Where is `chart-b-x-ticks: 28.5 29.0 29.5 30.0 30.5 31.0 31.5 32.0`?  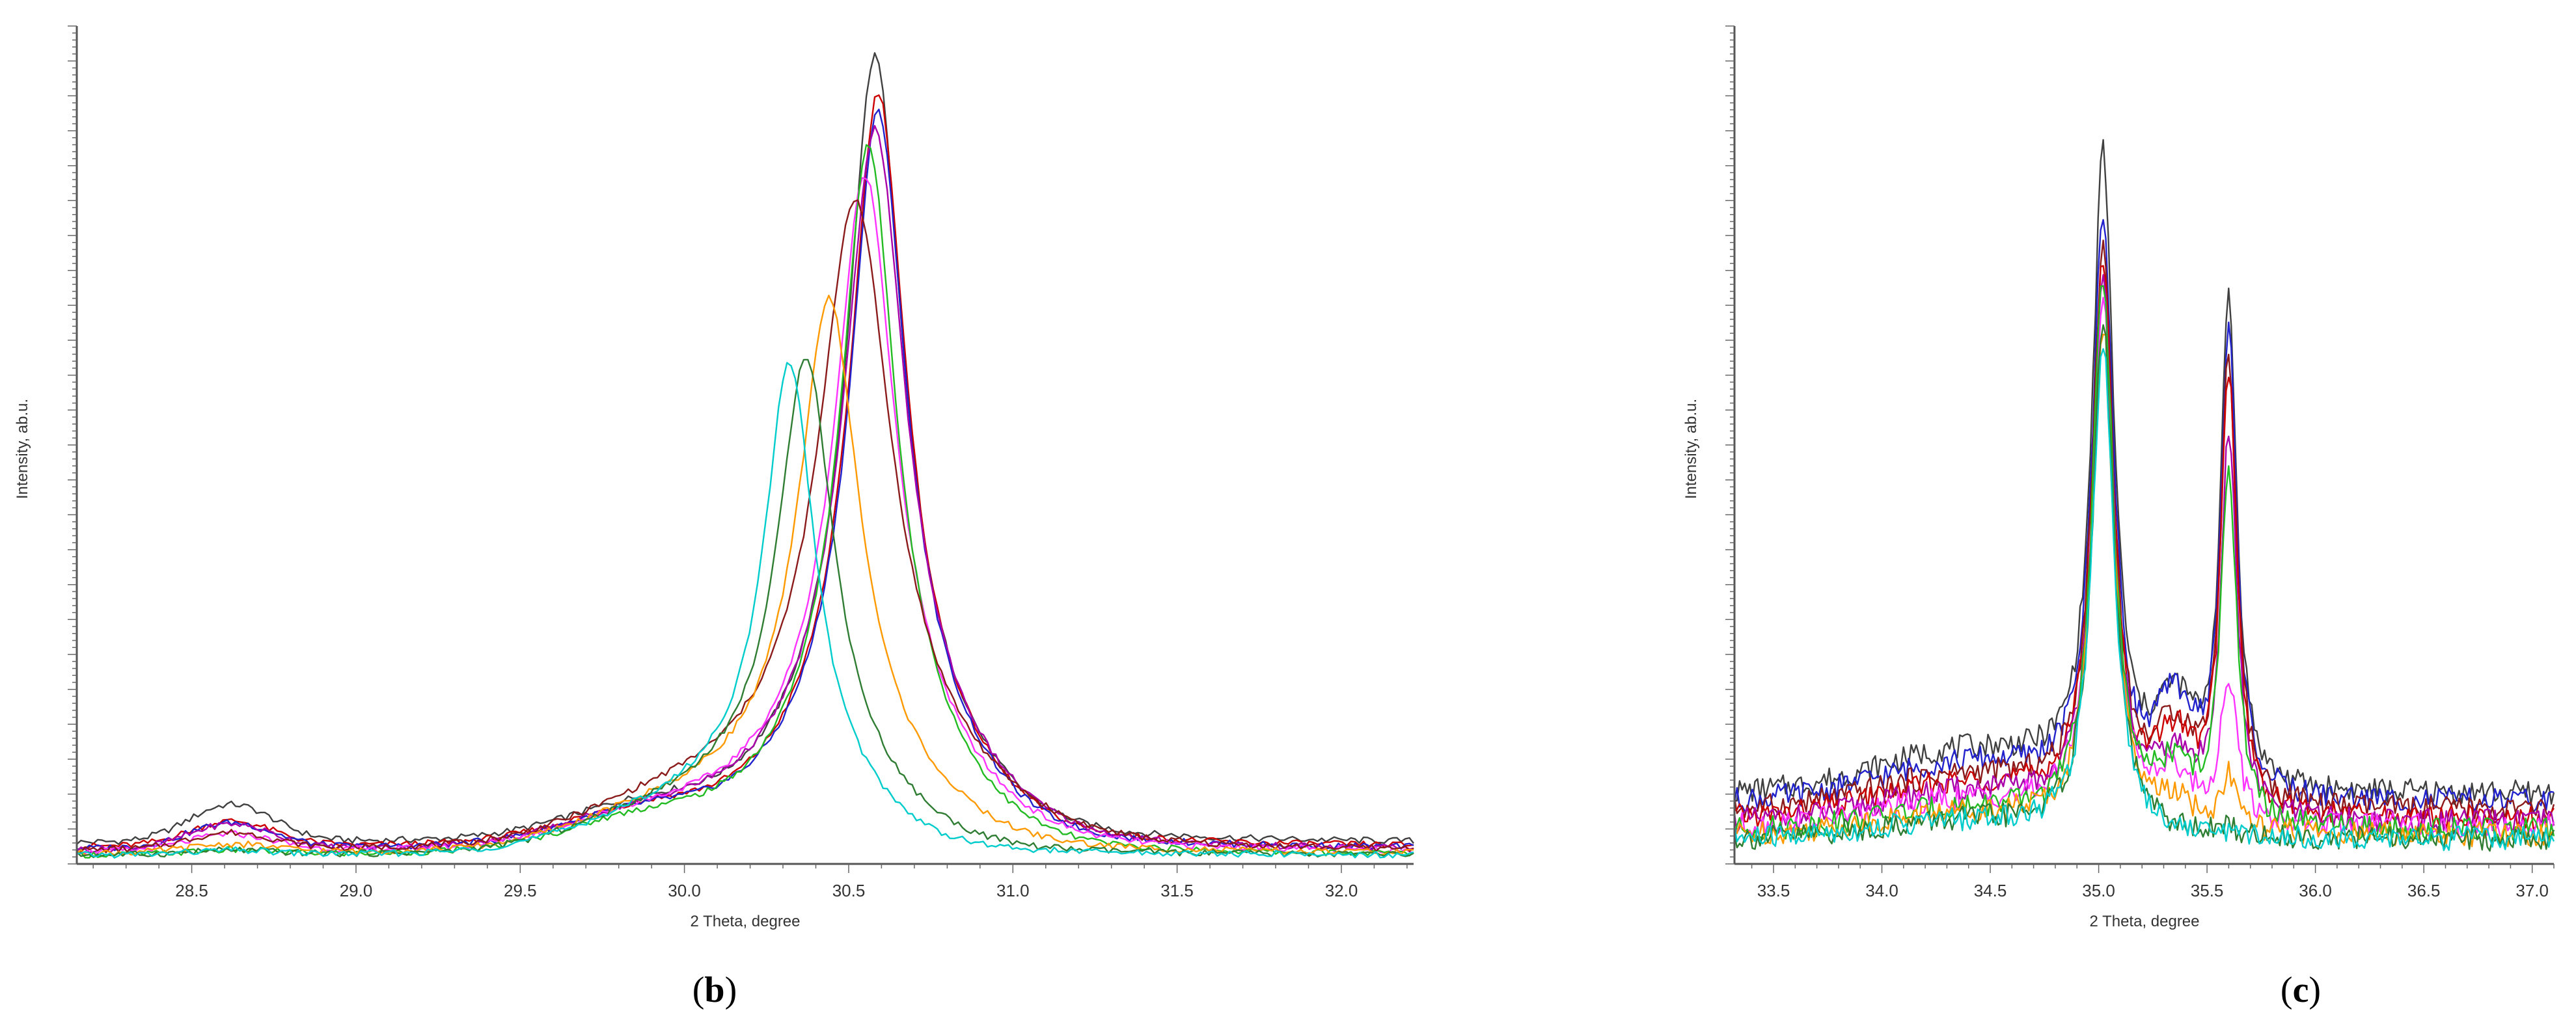 chart-b-x-ticks: 28.5 29.0 29.5 30.0 30.5 31.0 31.5 32.0 is located at coordinates (750, 882).